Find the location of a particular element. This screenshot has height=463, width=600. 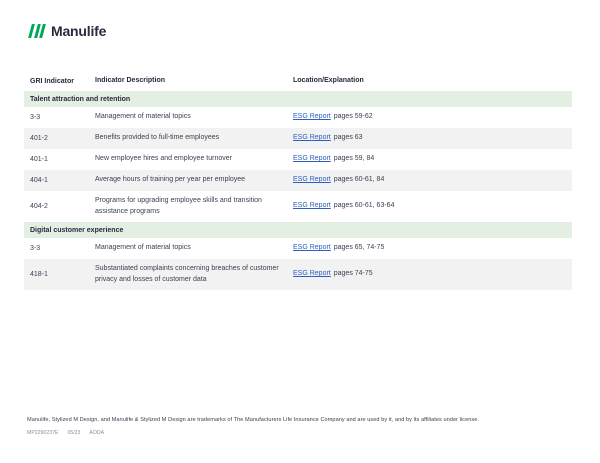

page-reference: pages 60-61, 84 is located at coordinates (359, 180).